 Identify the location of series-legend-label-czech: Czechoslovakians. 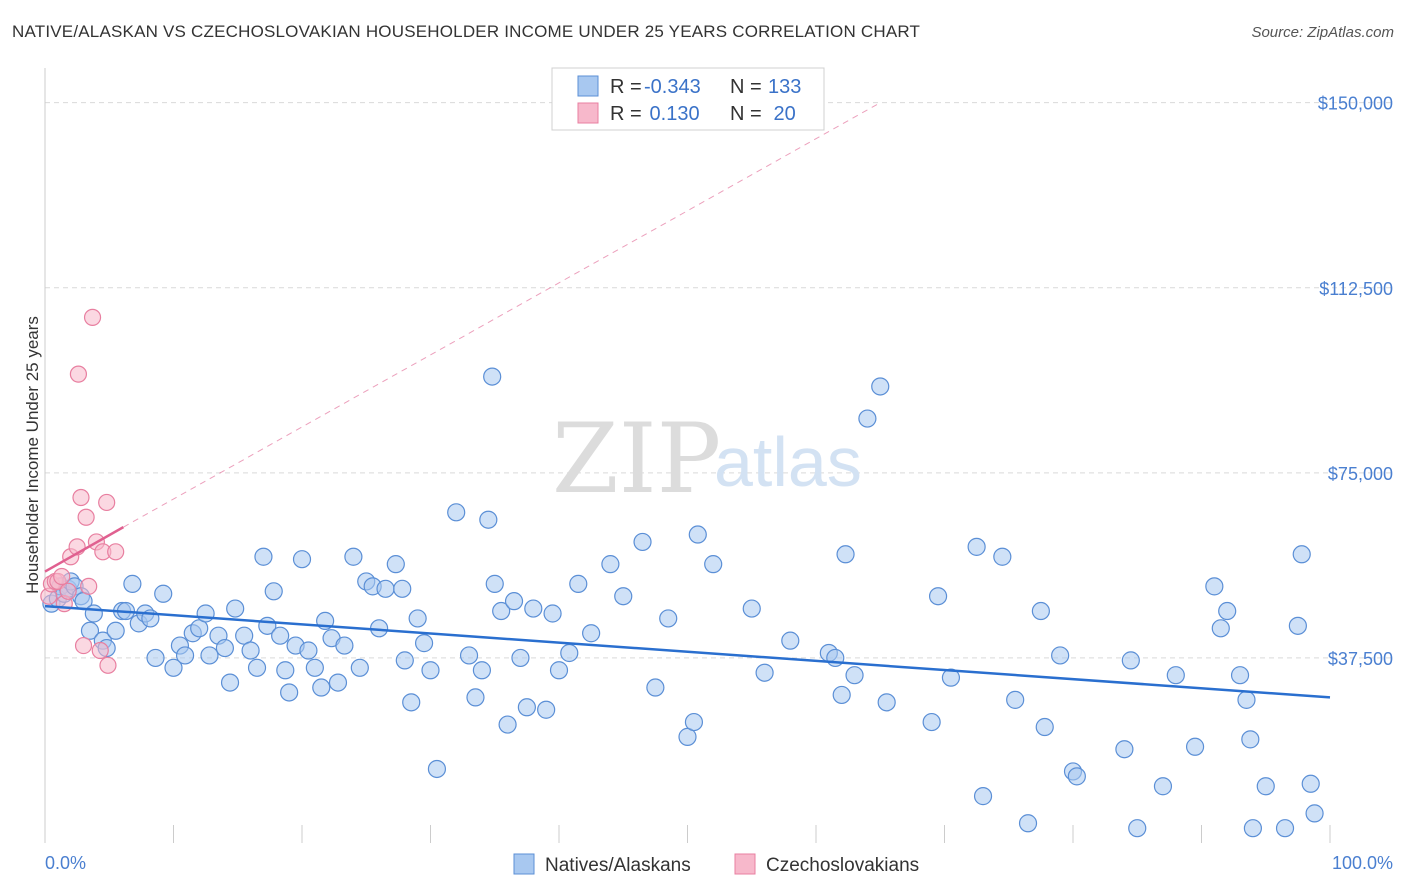
(842, 865).